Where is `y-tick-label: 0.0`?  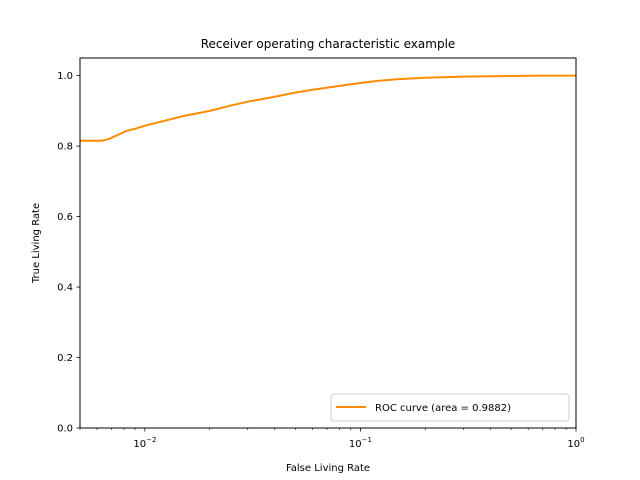
y-tick-label: 0.0 is located at coordinates (65, 429).